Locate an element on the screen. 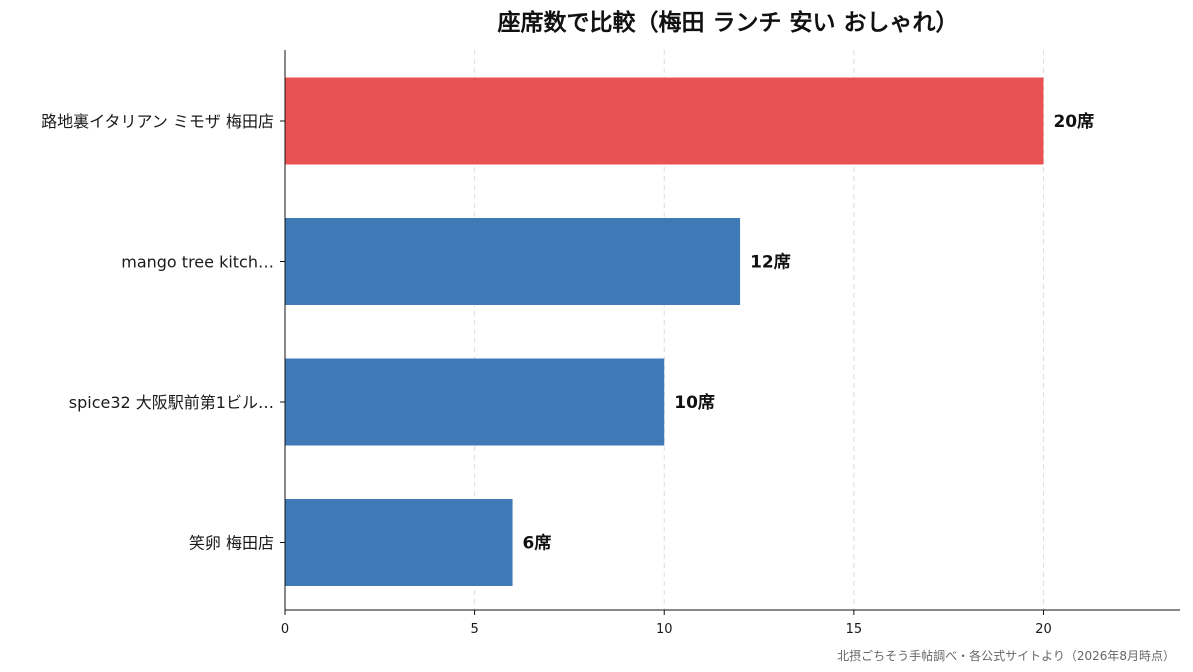  value-label: 20席 is located at coordinates (1073, 121).